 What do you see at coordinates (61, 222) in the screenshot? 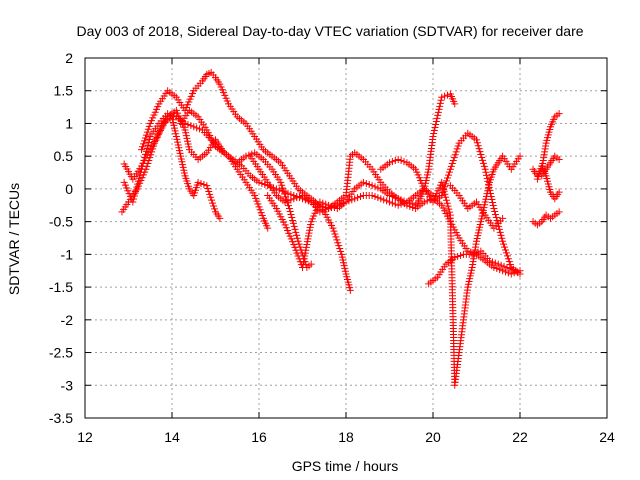
I see `y-tick-label: -0.5` at bounding box center [61, 222].